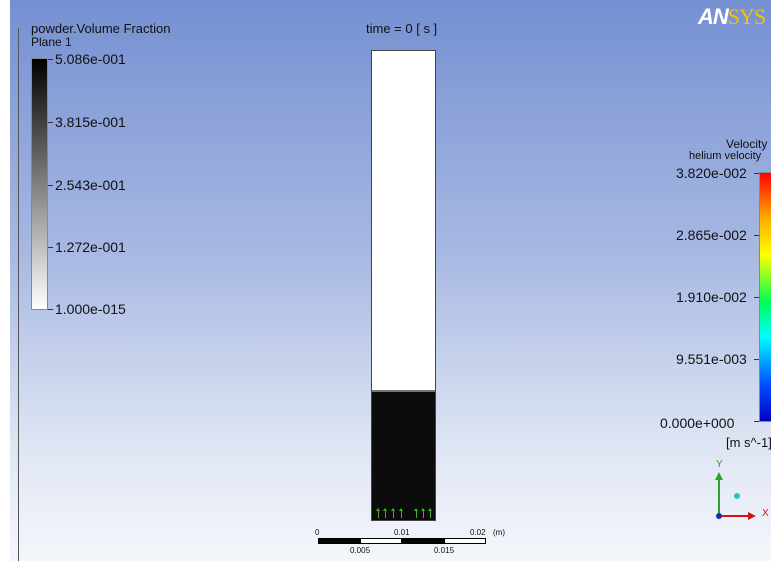 Image resolution: width=771 pixels, height=561 pixels. What do you see at coordinates (739, 491) in the screenshot?
I see `axis-triad-icon: Y X` at bounding box center [739, 491].